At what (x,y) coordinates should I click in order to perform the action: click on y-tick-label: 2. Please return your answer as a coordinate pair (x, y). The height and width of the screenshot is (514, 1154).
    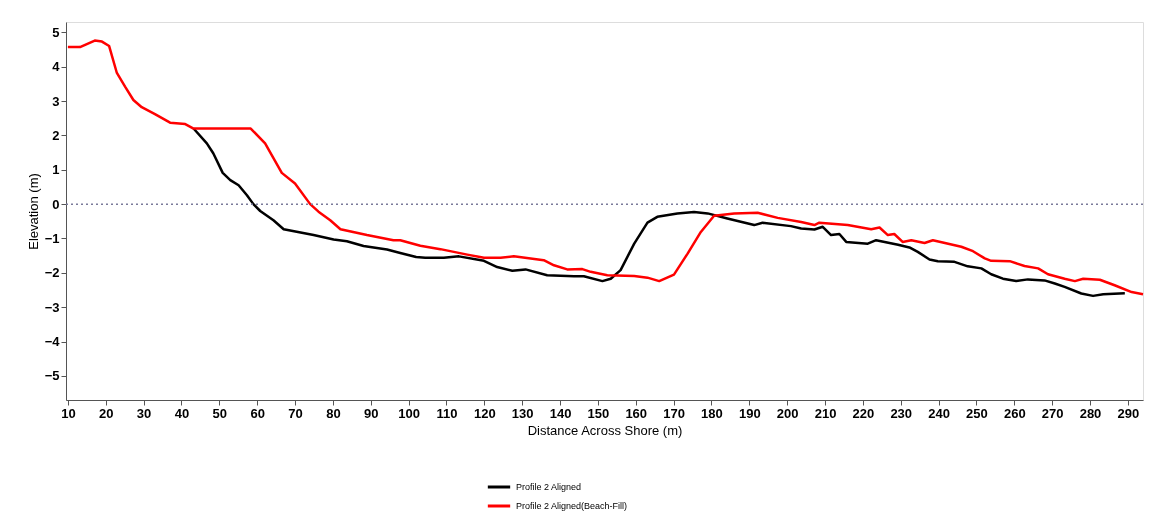
    Looking at the image, I should click on (56, 135).